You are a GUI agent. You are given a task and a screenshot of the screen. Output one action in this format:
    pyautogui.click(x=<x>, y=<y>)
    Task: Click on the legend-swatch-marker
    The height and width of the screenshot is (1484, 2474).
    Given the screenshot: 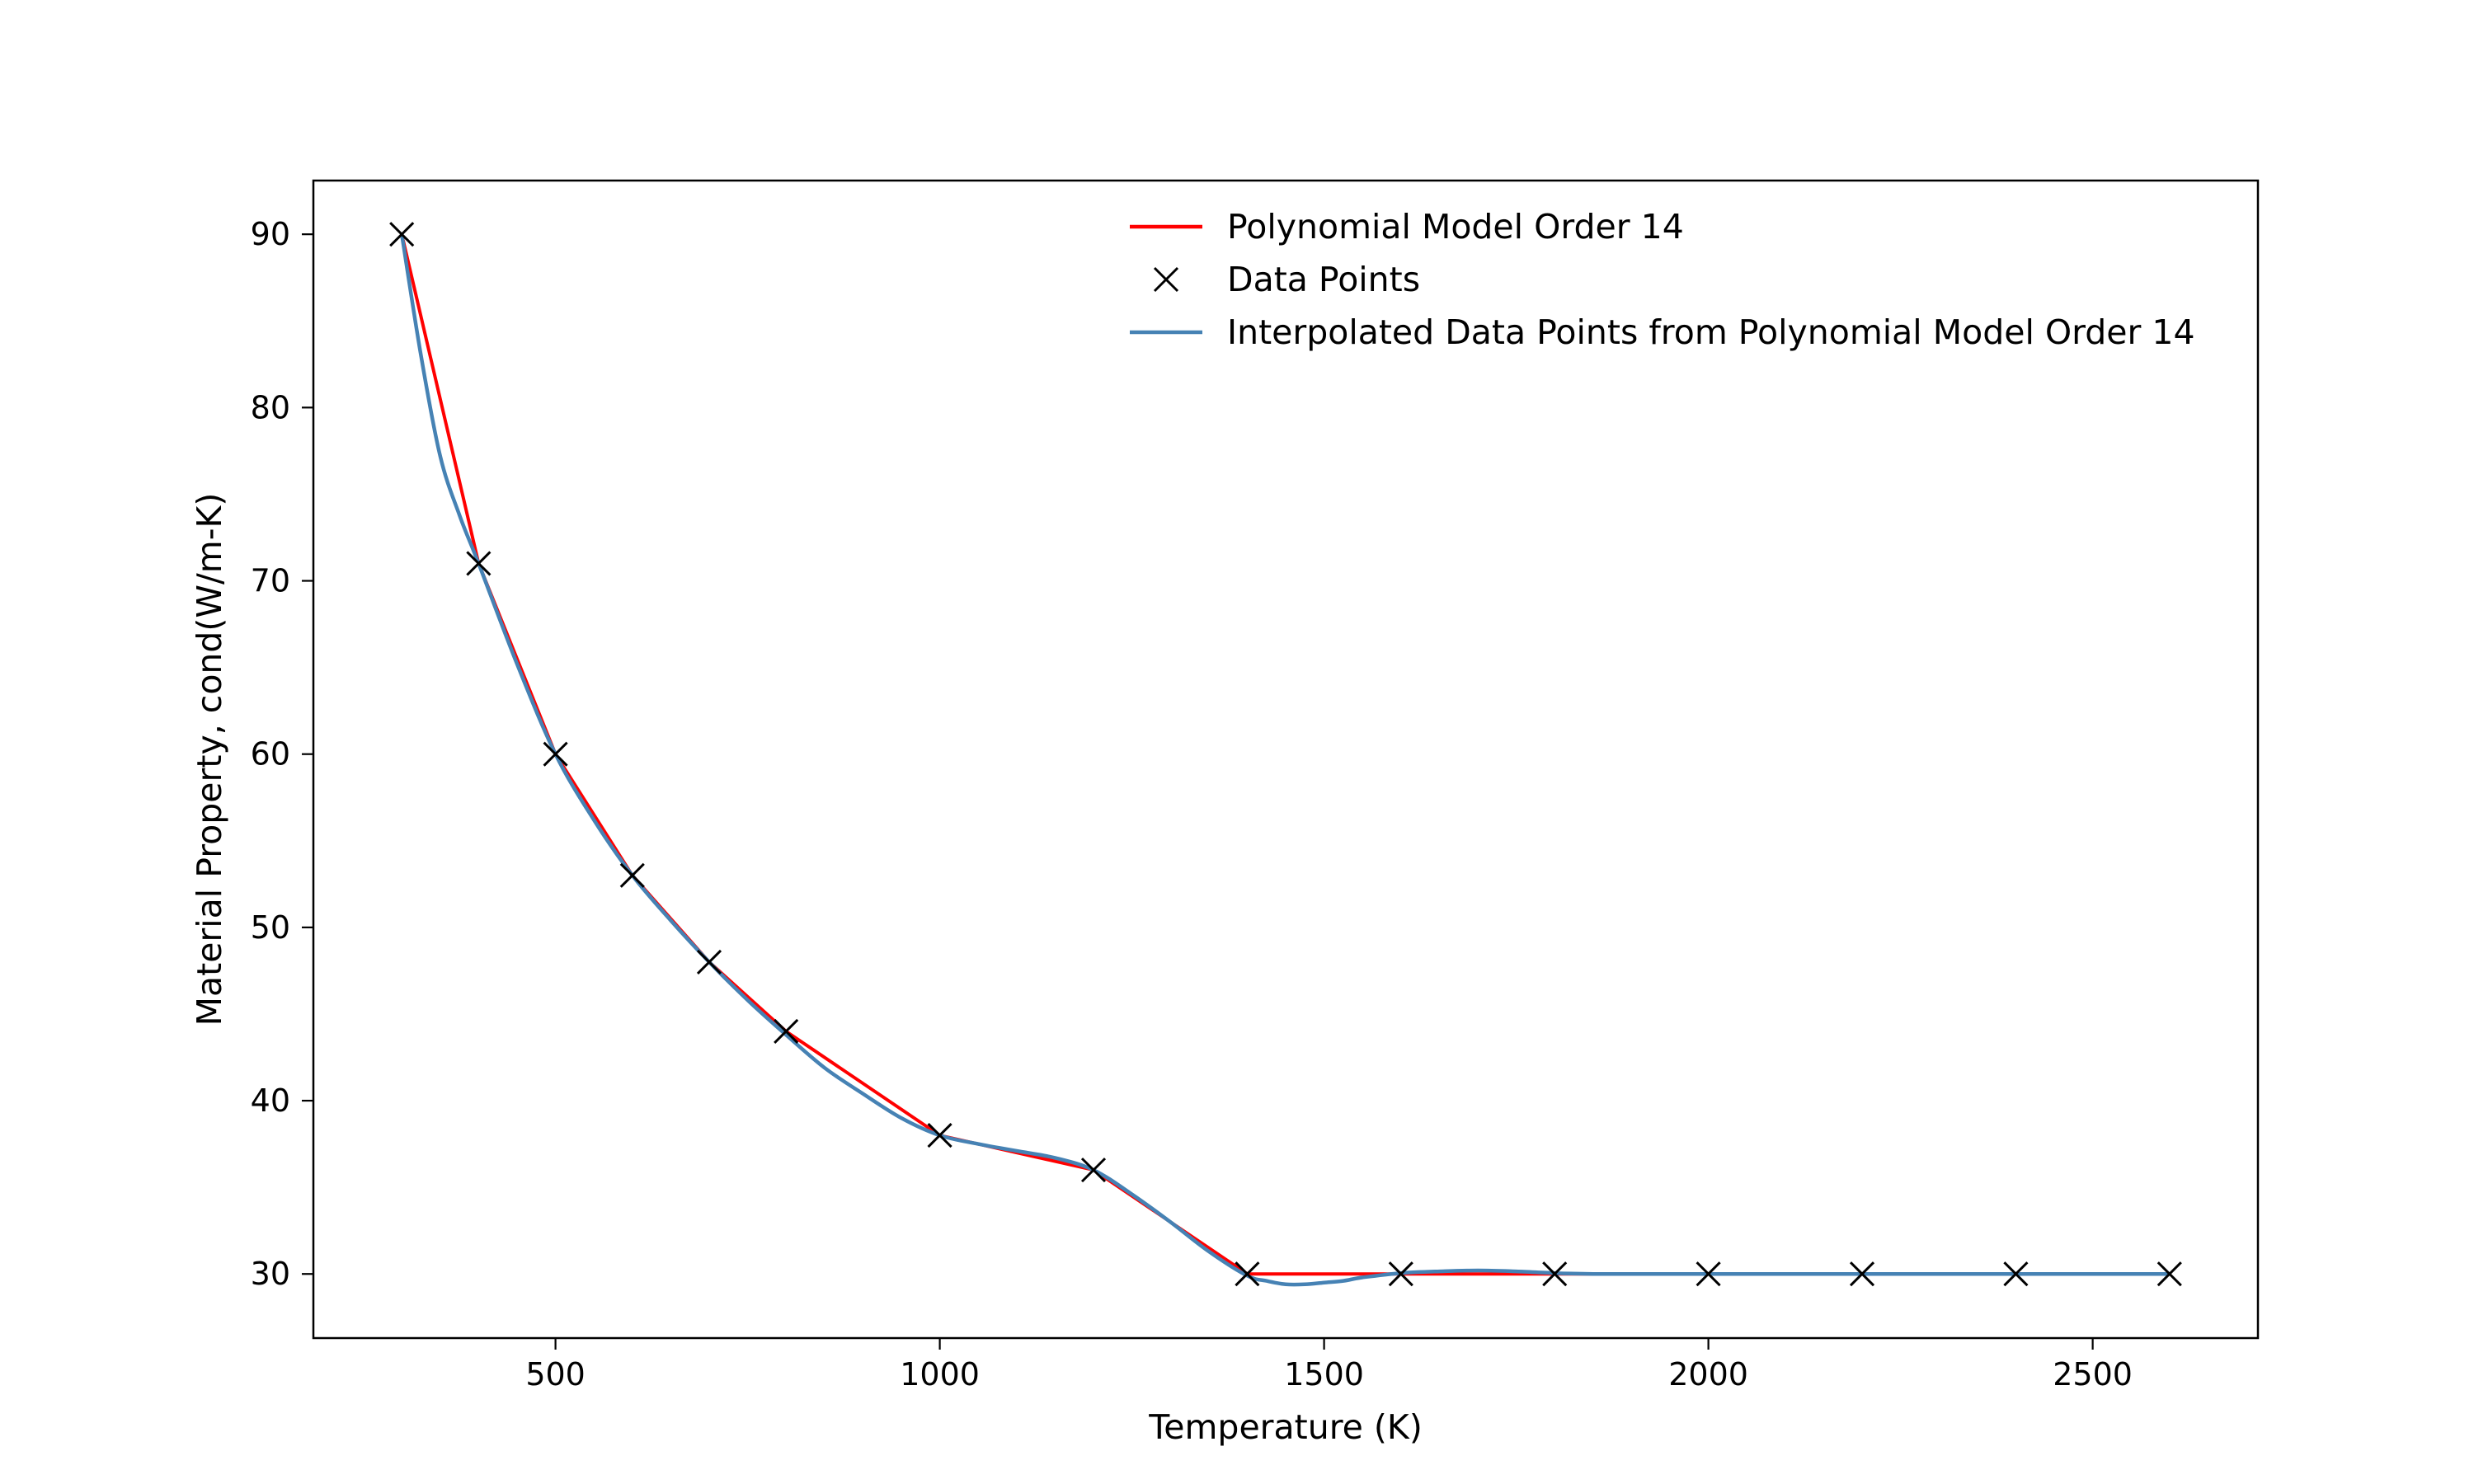 What is the action you would take?
    pyautogui.click(x=1166, y=279)
    